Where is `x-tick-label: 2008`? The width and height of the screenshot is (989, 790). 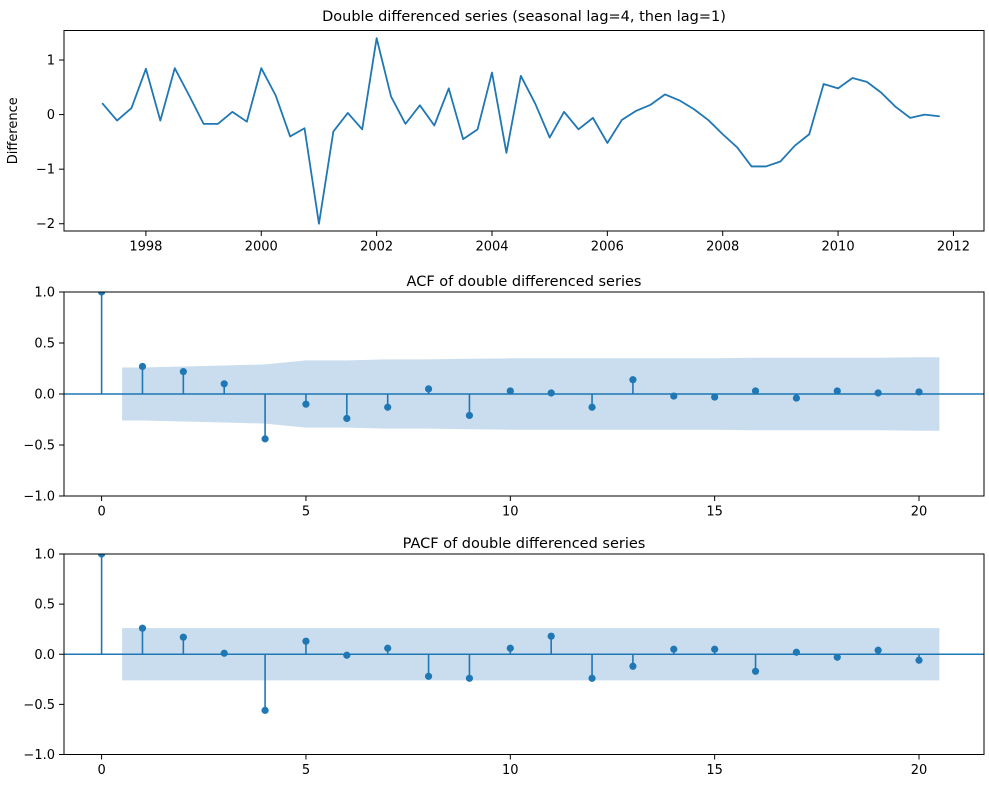 x-tick-label: 2008 is located at coordinates (722, 247).